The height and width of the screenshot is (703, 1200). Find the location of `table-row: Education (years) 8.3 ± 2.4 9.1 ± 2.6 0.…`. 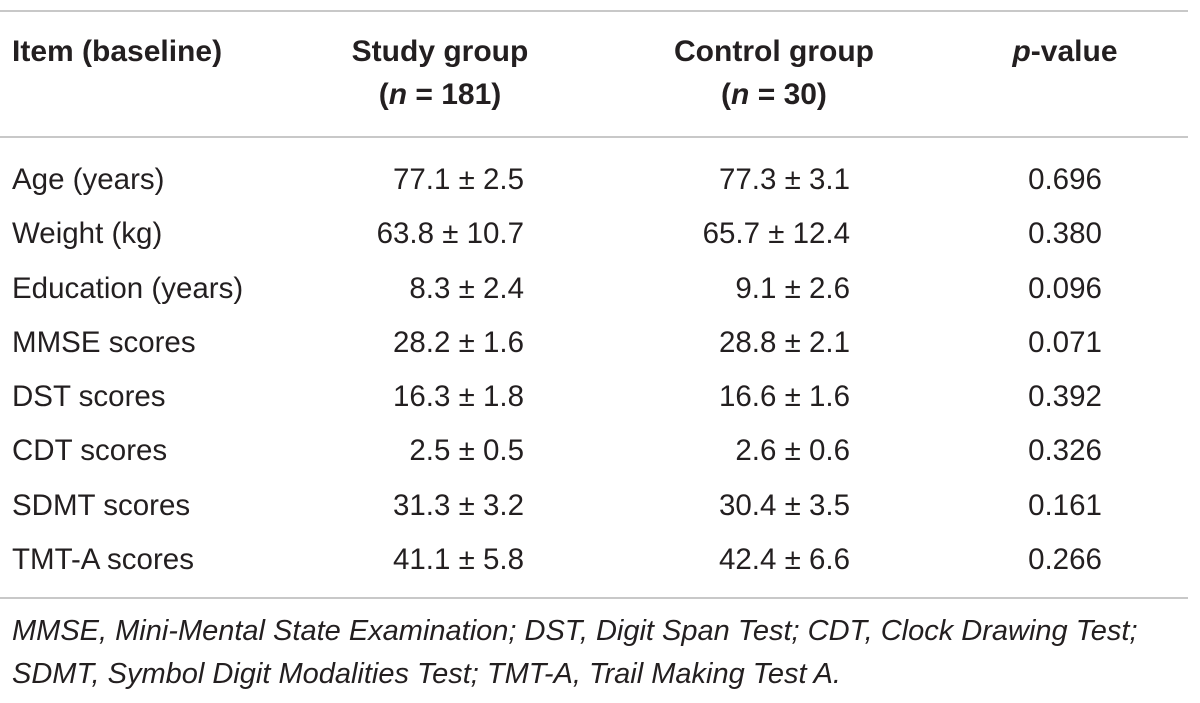

table-row: Education (years) 8.3 ± 2.4 9.1 ± 2.6 0.… is located at coordinates (594, 289).